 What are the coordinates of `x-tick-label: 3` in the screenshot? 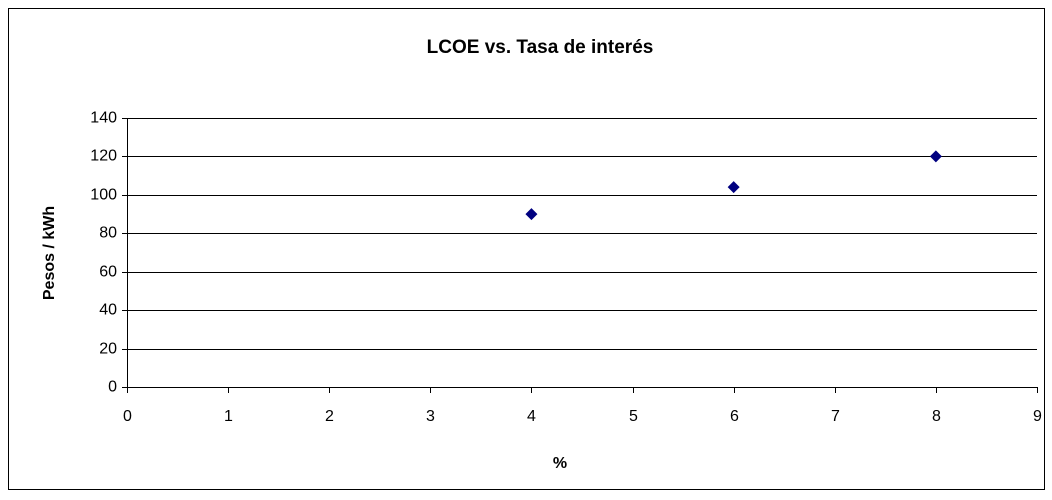 It's located at (430, 416).